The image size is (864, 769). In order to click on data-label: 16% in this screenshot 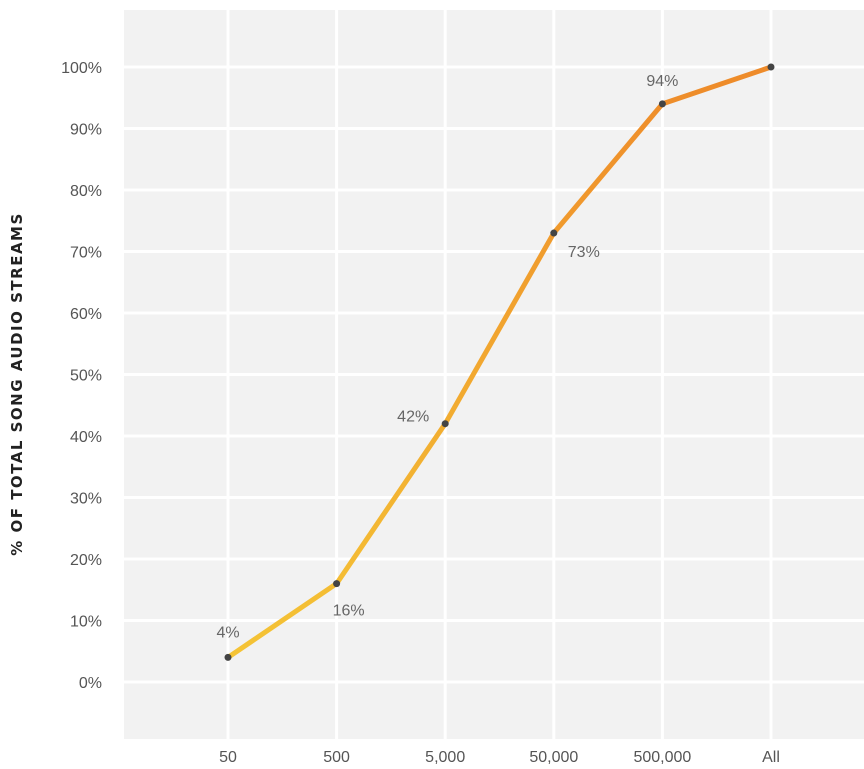, I will do `click(349, 611)`.